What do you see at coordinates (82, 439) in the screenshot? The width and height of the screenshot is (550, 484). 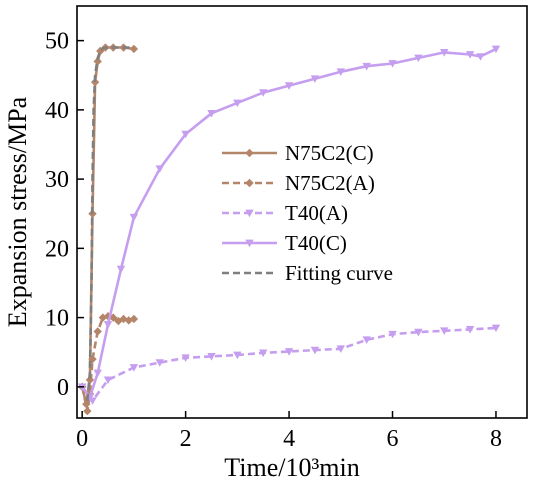 I see `x-tick-label: 0` at bounding box center [82, 439].